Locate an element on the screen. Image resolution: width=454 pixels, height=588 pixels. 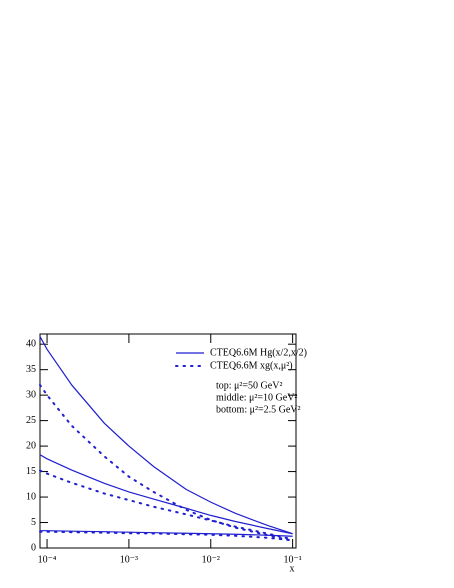
y-tick-label: 5 is located at coordinates (33, 522).